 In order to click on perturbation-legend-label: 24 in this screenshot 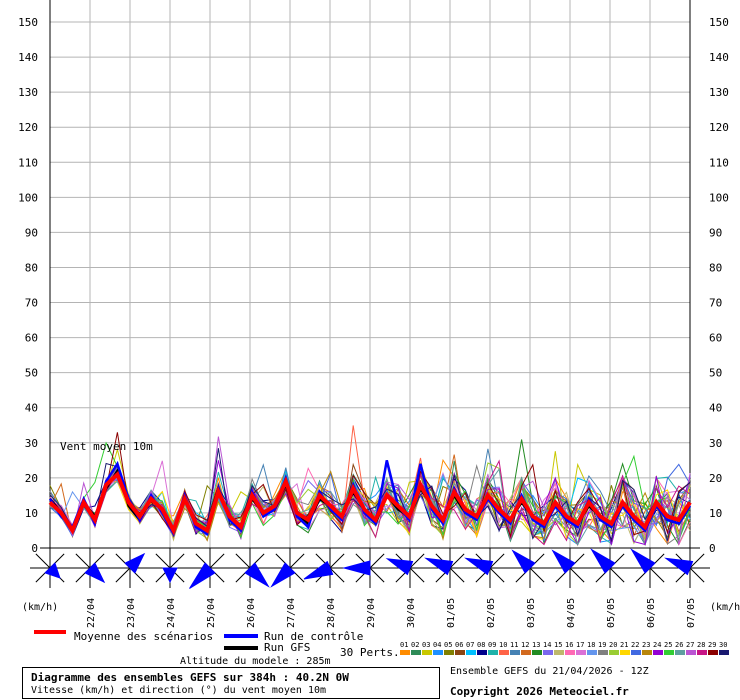, I will do `click(657, 645)`.